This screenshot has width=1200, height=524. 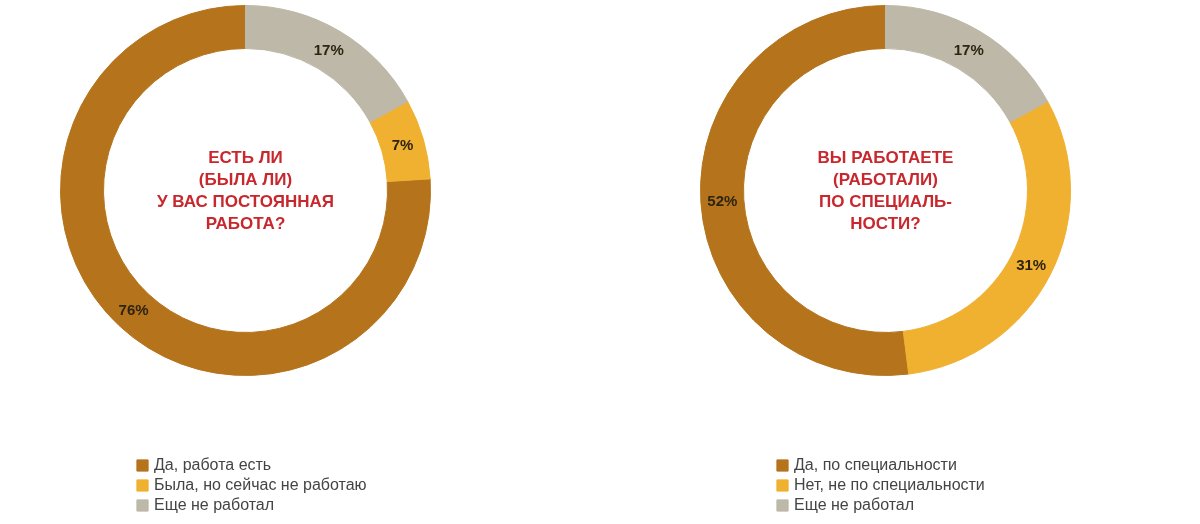 What do you see at coordinates (260, 485) in the screenshot?
I see `legend-label: Была, но сейчас не работаю` at bounding box center [260, 485].